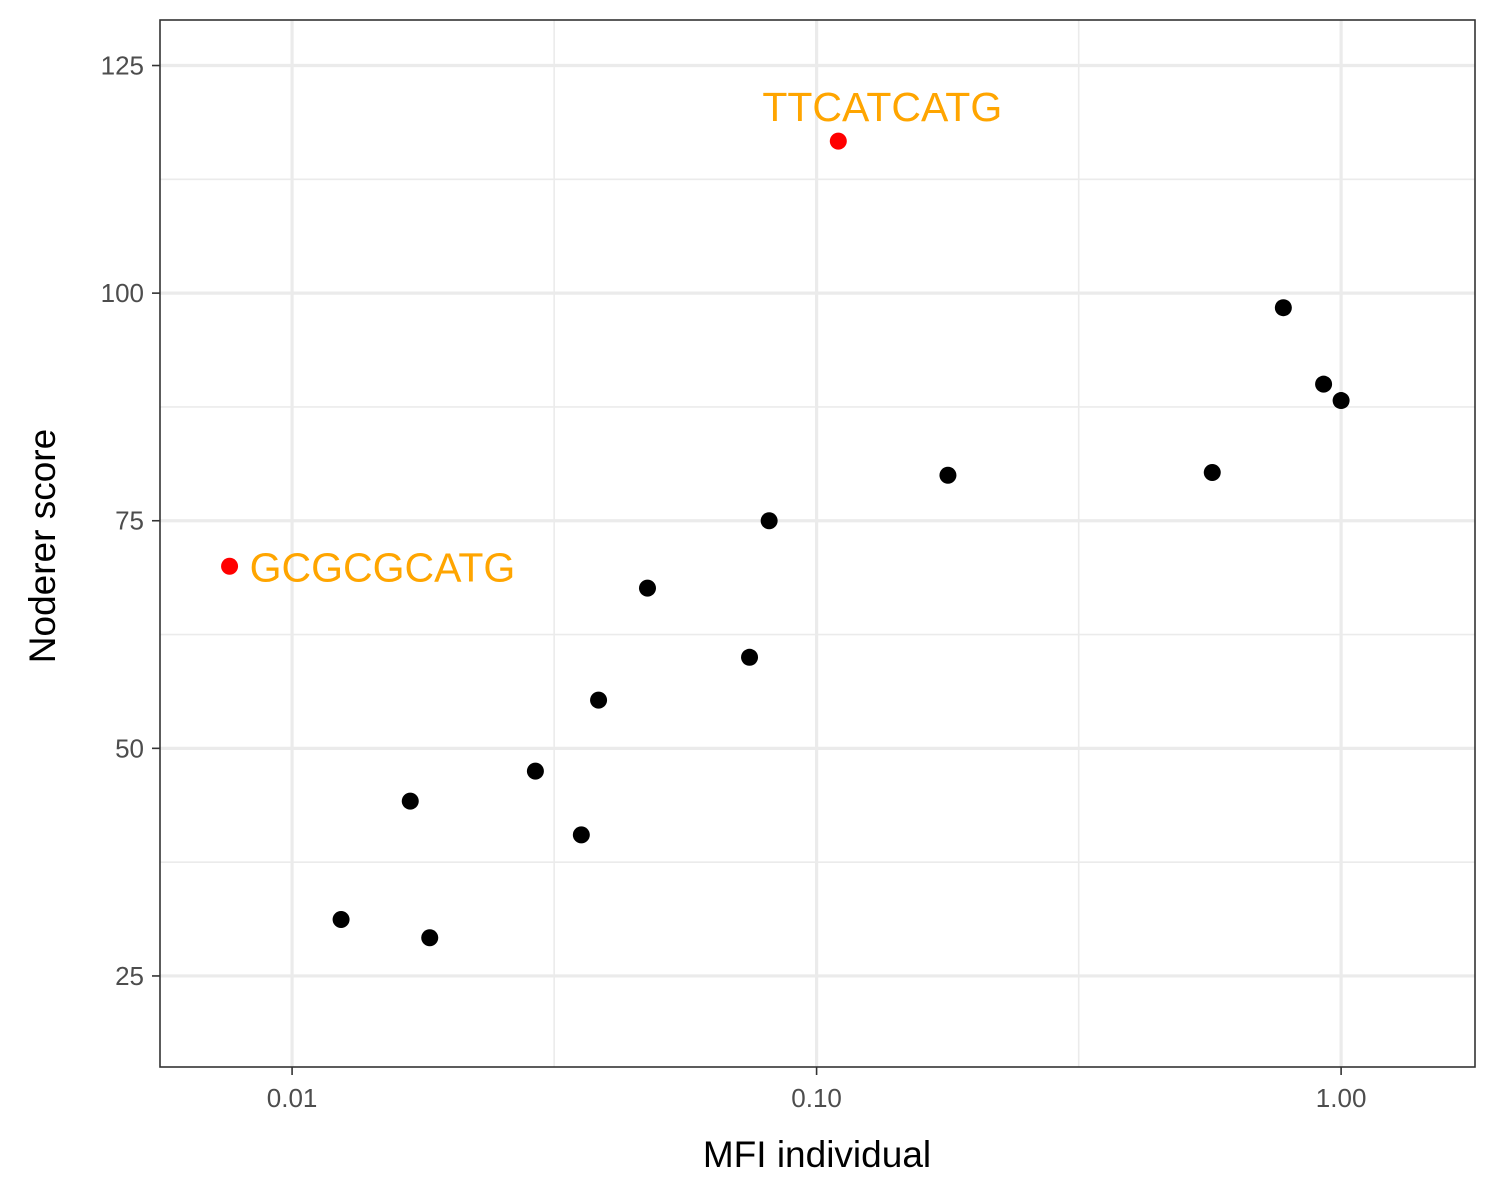 This screenshot has height=1200, width=1500. I want to click on point-label: TTCATCATG, so click(882, 107).